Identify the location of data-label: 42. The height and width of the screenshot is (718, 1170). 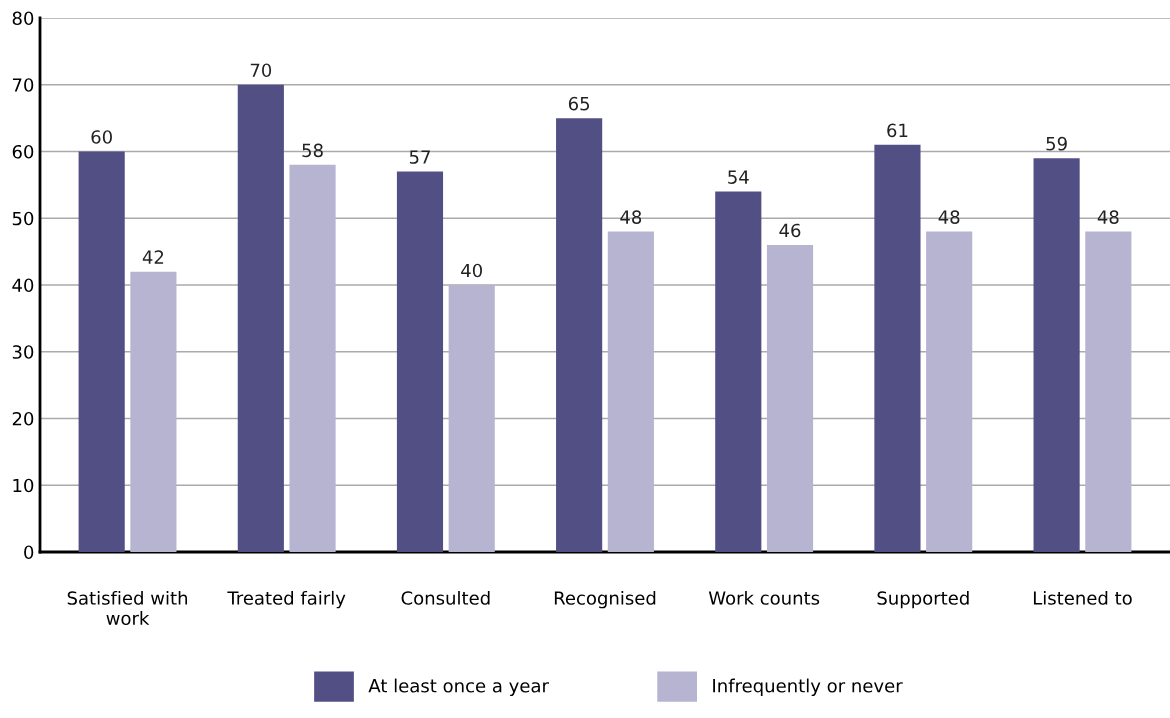
(153, 257).